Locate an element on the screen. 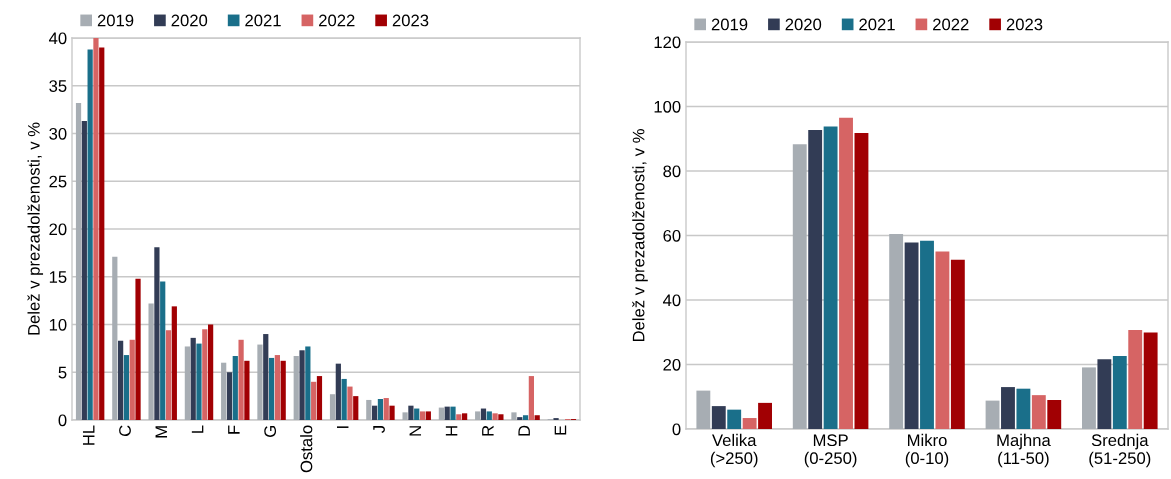 Image resolution: width=1171 pixels, height=479 pixels. y-tick-label: 40 is located at coordinates (57, 38).